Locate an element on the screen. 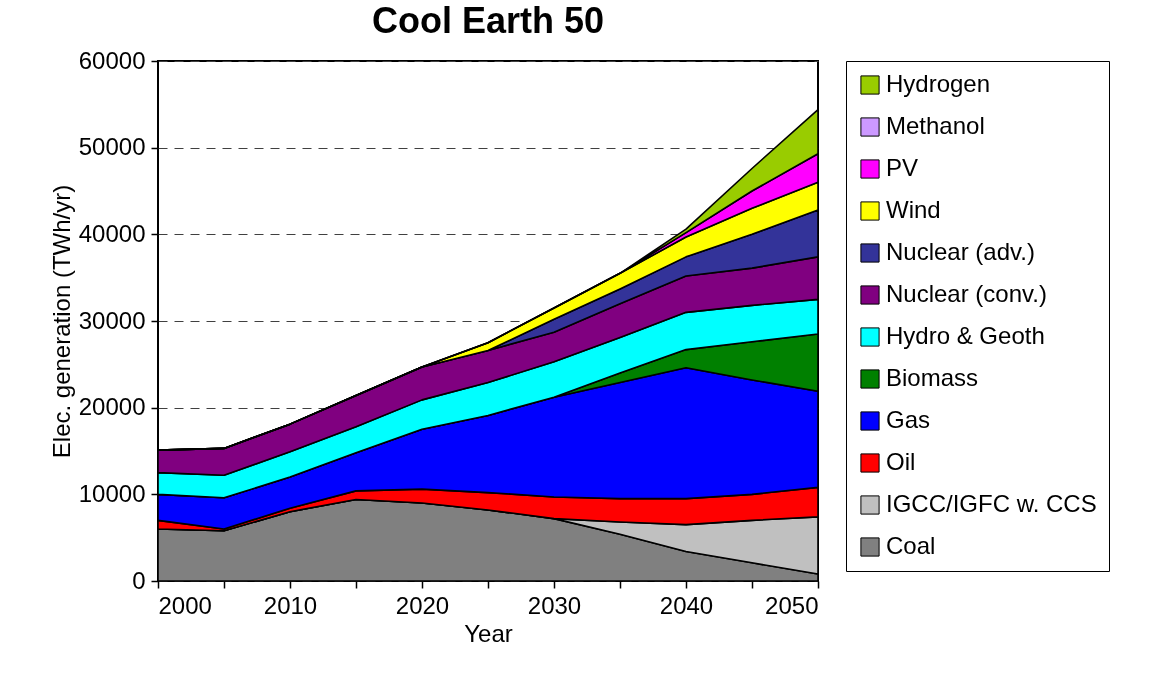  x-axis-title: Year is located at coordinates (488, 633).